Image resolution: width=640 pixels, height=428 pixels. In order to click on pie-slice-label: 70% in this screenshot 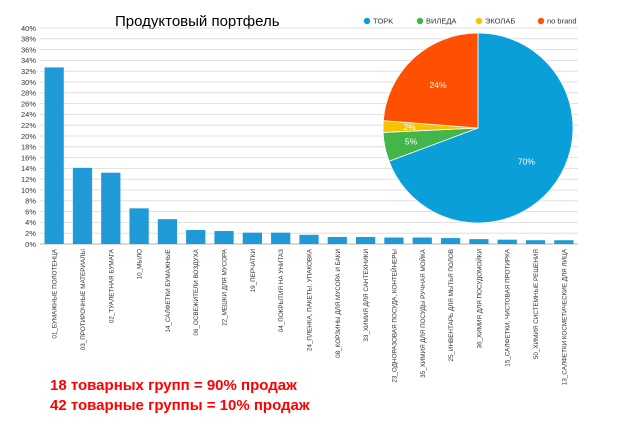, I will do `click(526, 162)`.